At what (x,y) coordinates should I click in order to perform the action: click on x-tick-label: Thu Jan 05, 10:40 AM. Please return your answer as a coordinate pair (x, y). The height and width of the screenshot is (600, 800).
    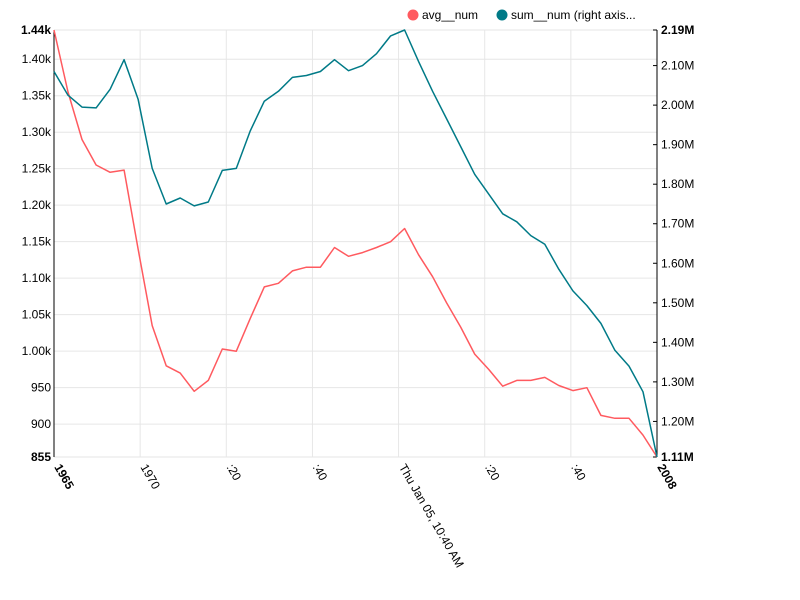
    Looking at the image, I should click on (431, 516).